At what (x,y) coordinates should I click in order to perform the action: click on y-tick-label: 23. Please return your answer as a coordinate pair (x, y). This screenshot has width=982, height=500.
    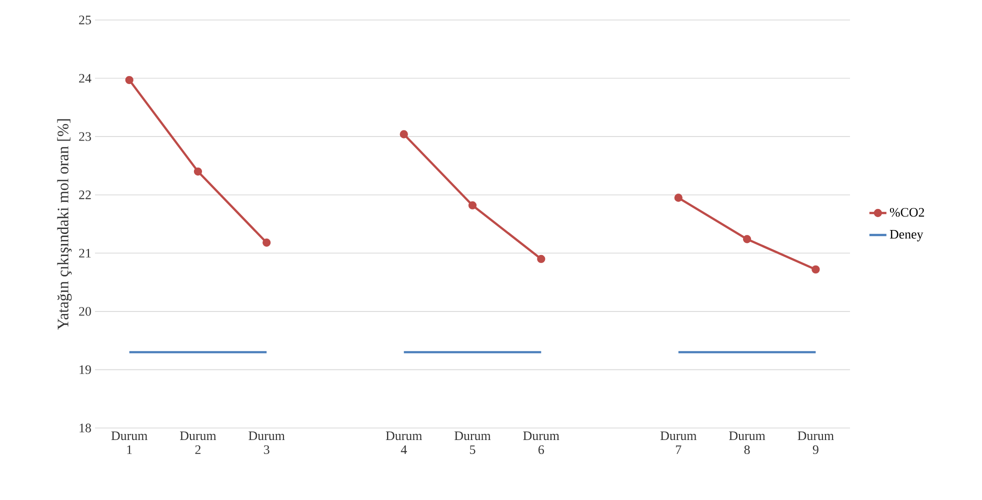
    Looking at the image, I should click on (85, 136).